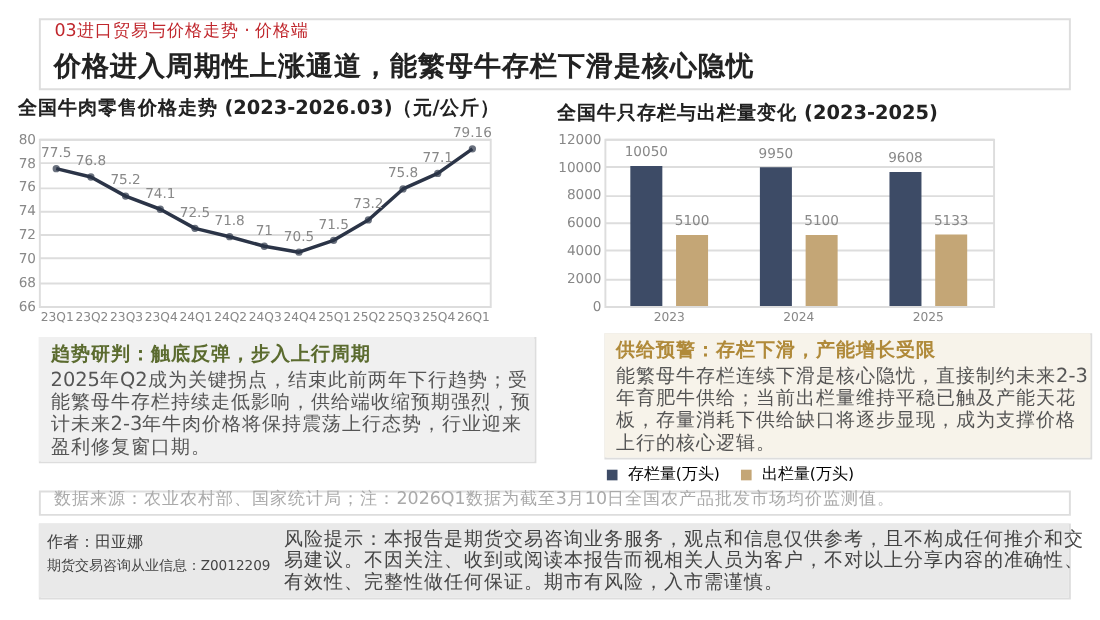 The image size is (1100, 620). I want to click on chart-title: 全国牛只存栏与出栏量变化 (2023-2025), so click(746, 113).